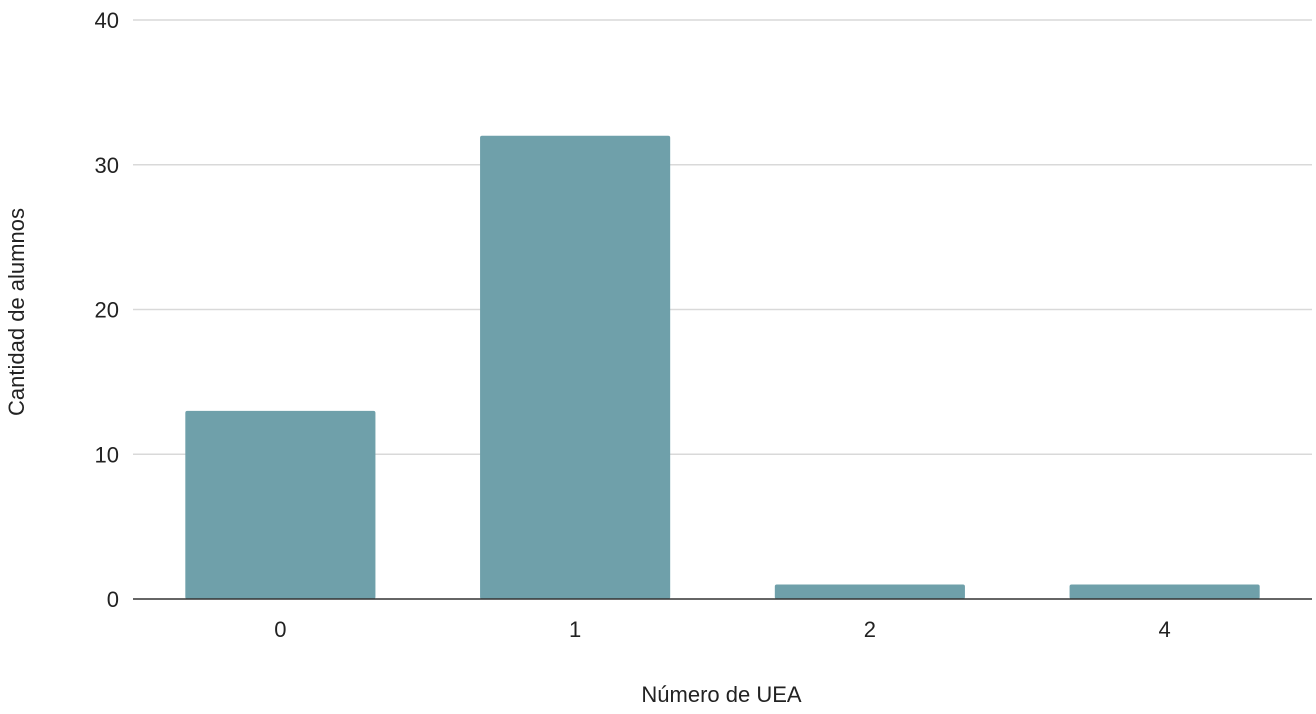  I want to click on x-axis-ticks: 0 1 2 4, so click(722, 629).